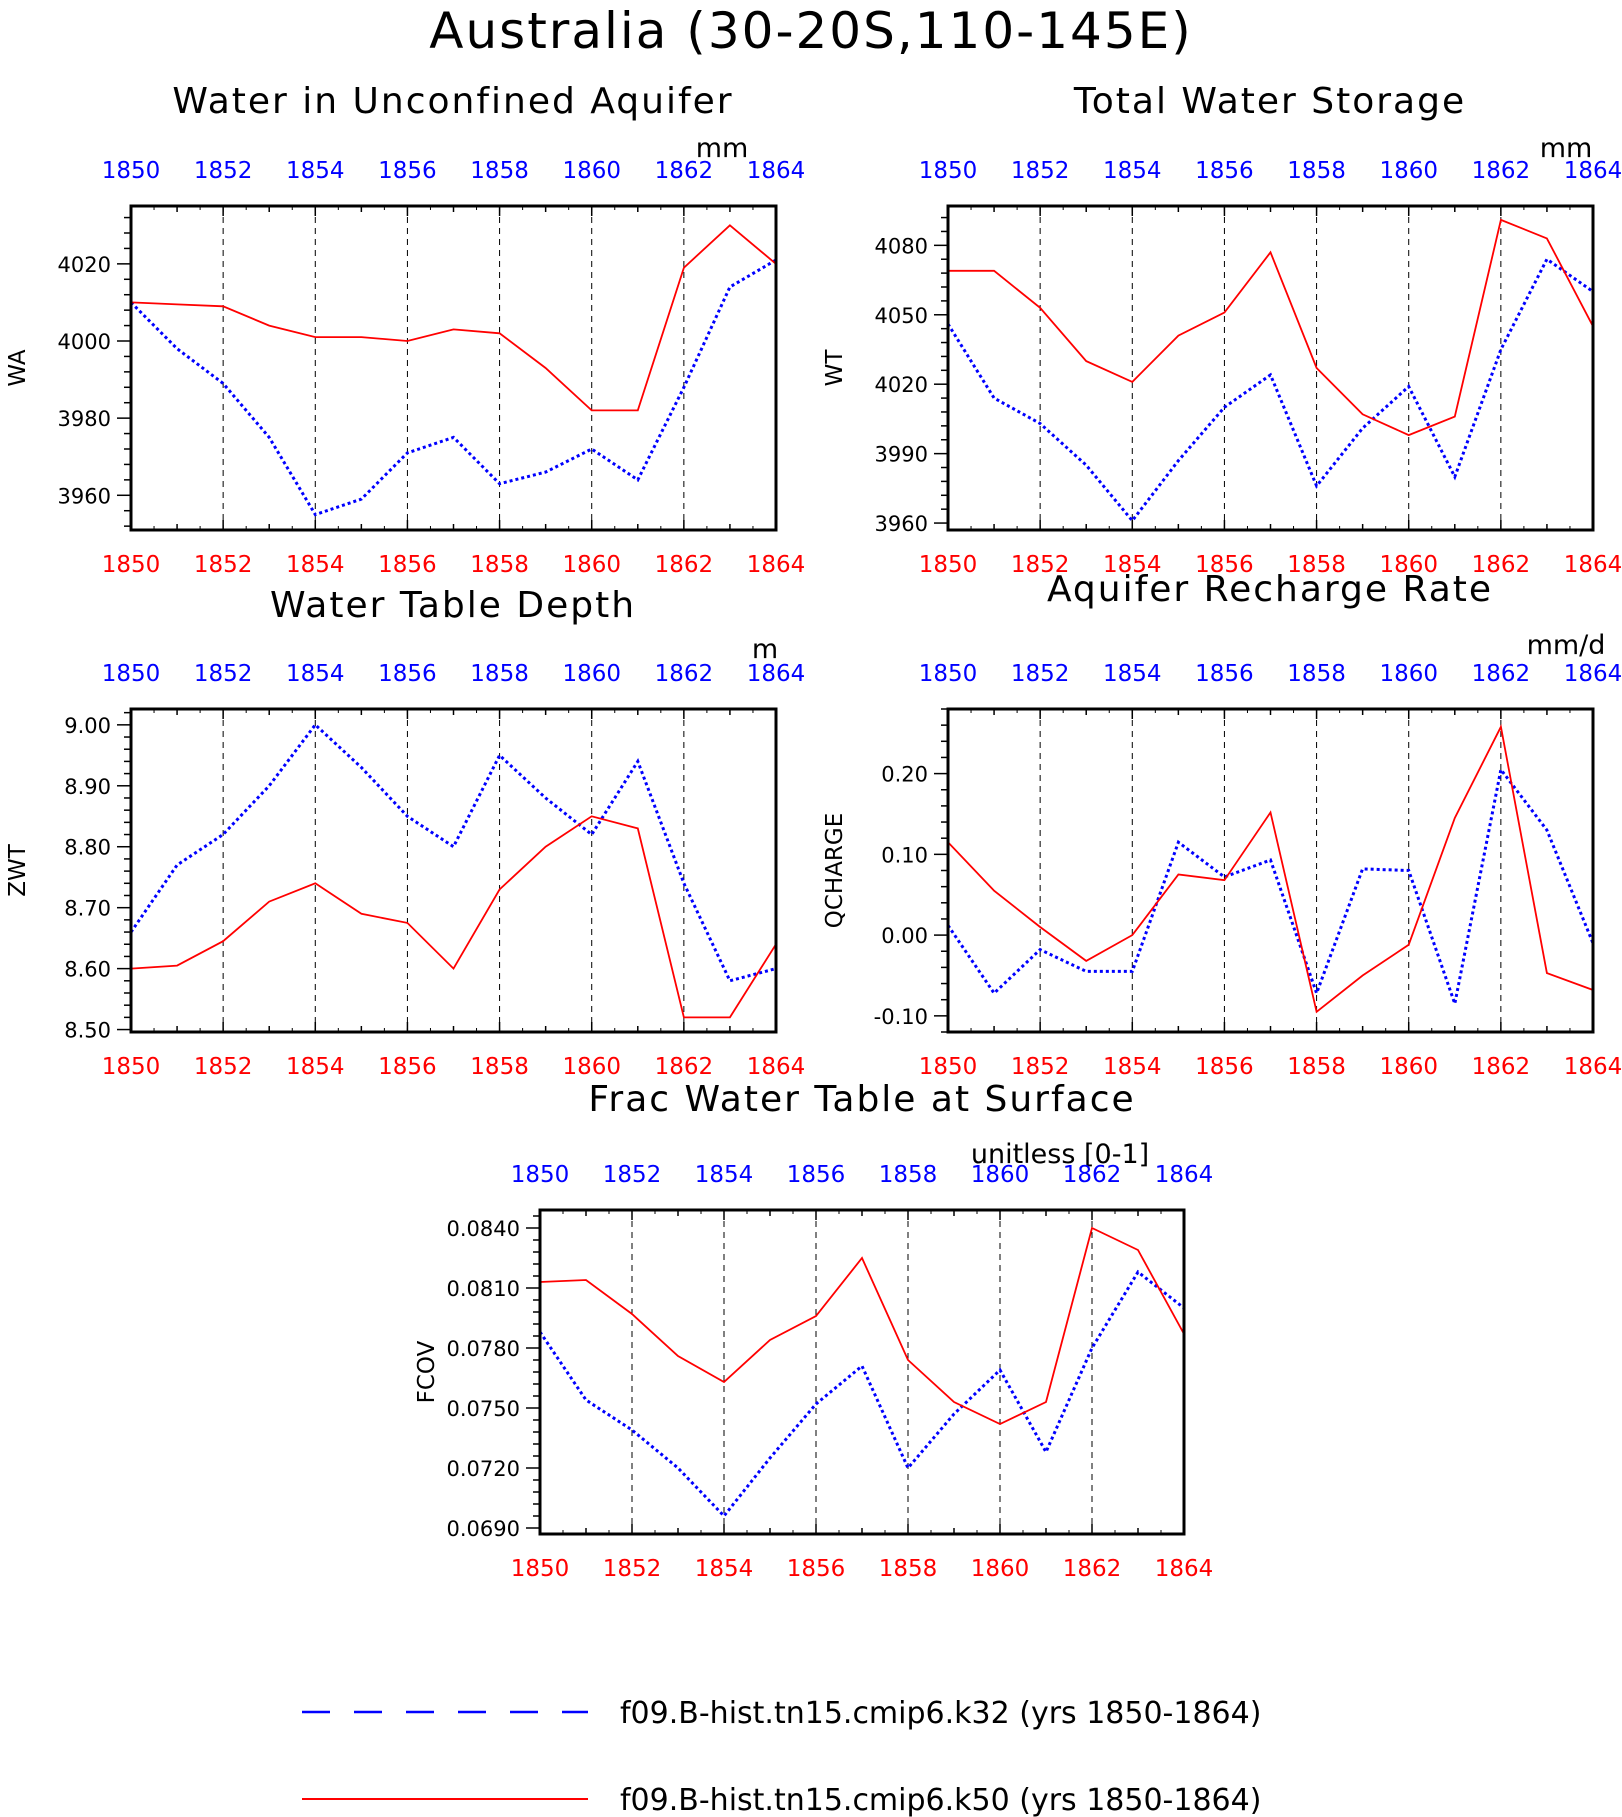 This screenshot has height=1817, width=1622. Describe the element at coordinates (901, 246) in the screenshot. I see `y-tick-label: 4080` at that location.